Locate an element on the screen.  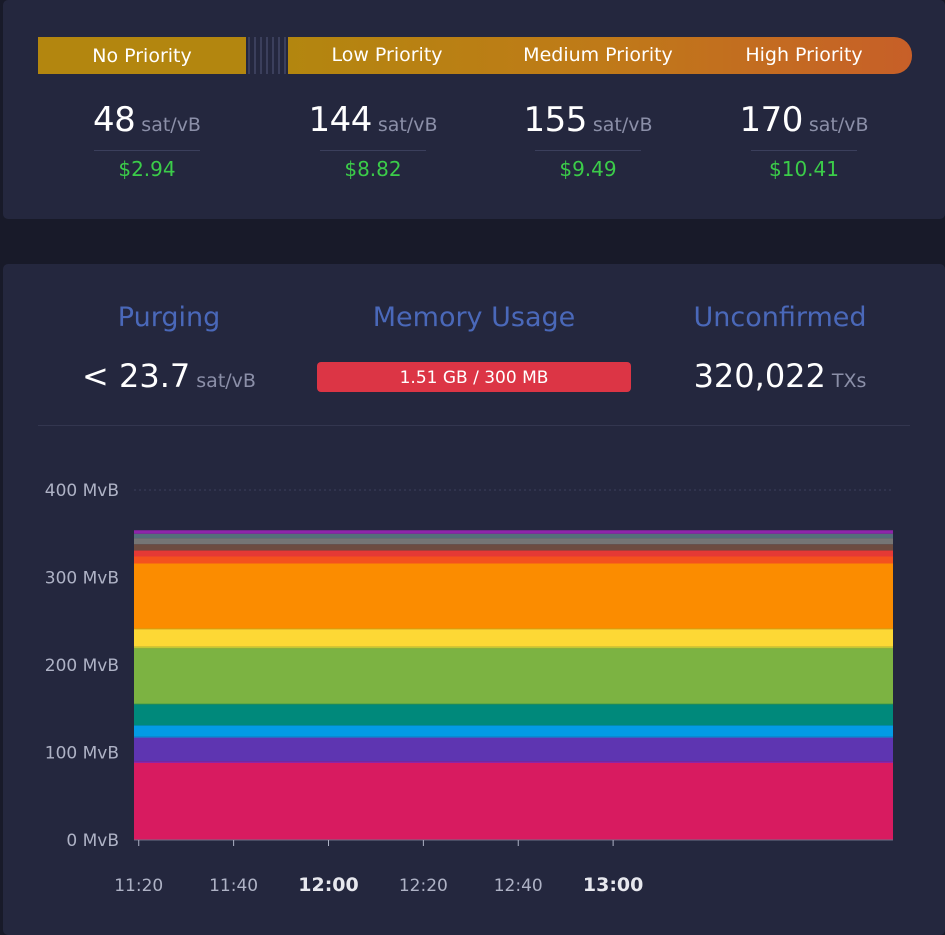
x-tick-label: 13:00 is located at coordinates (613, 885).